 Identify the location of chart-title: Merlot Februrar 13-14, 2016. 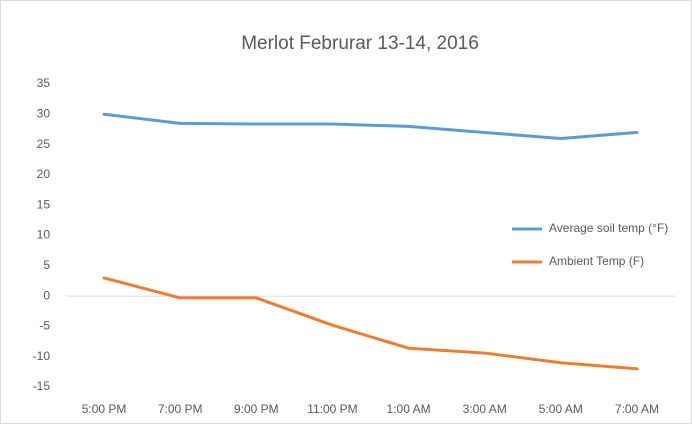
(360, 43).